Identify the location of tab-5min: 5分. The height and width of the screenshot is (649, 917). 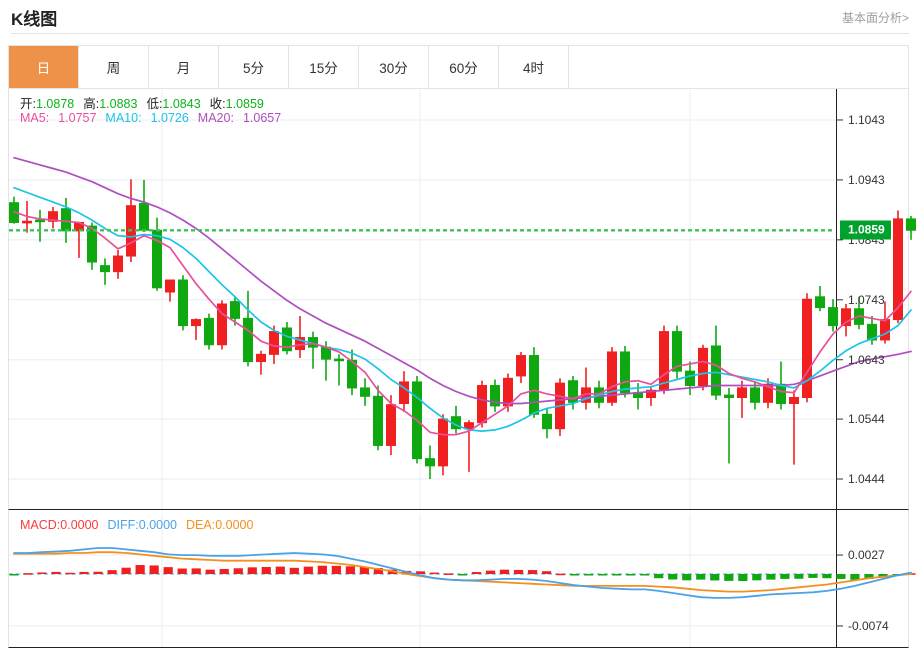
(254, 67).